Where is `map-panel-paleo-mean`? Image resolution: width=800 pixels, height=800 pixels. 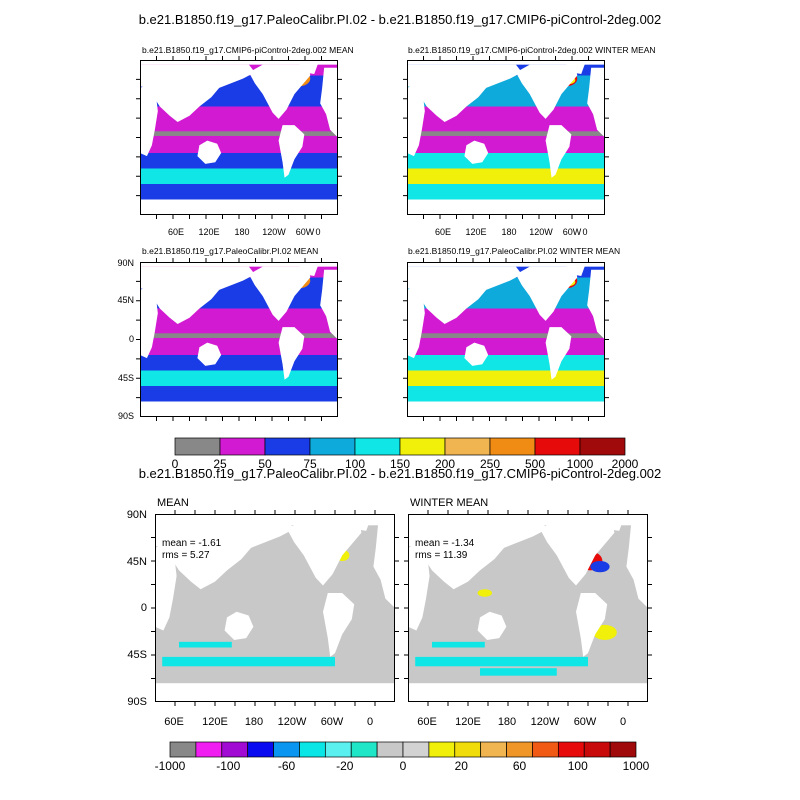
map-panel-paleo-mean is located at coordinates (239, 339).